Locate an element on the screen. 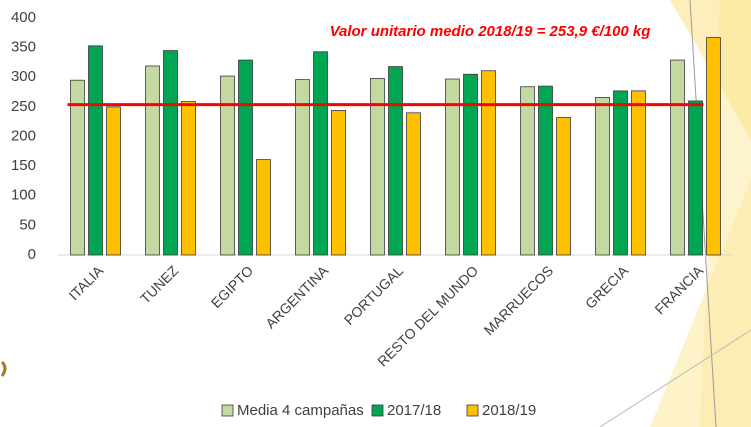 The height and width of the screenshot is (427, 751). x-tick-label: MARRUECOS is located at coordinates (519, 300).